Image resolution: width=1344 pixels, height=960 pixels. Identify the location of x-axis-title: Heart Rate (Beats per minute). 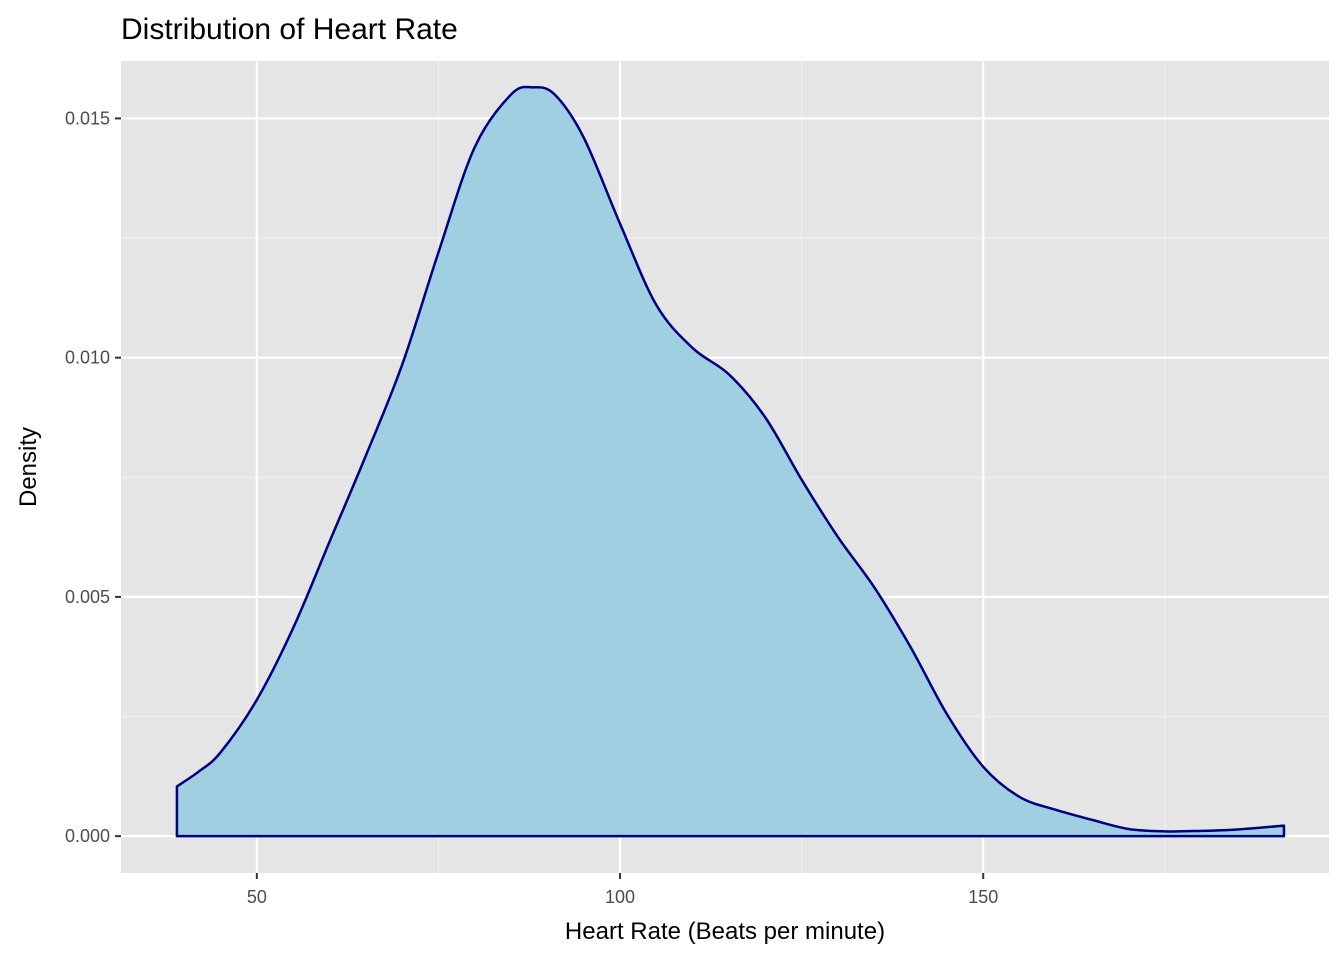
(725, 931).